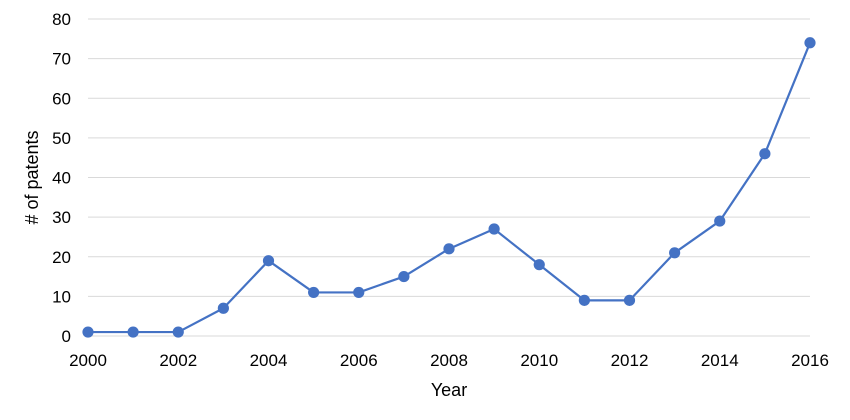 The image size is (850, 420). I want to click on x-axis-title: Year, so click(449, 390).